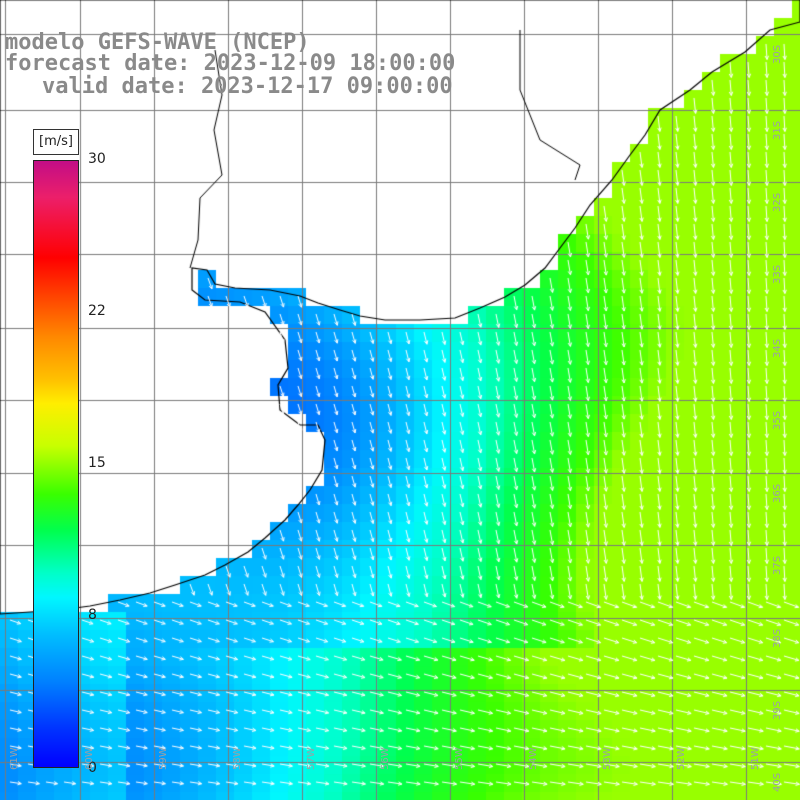  Describe the element at coordinates (97, 159) in the screenshot. I see `colorbar-tick-30: 30` at that location.